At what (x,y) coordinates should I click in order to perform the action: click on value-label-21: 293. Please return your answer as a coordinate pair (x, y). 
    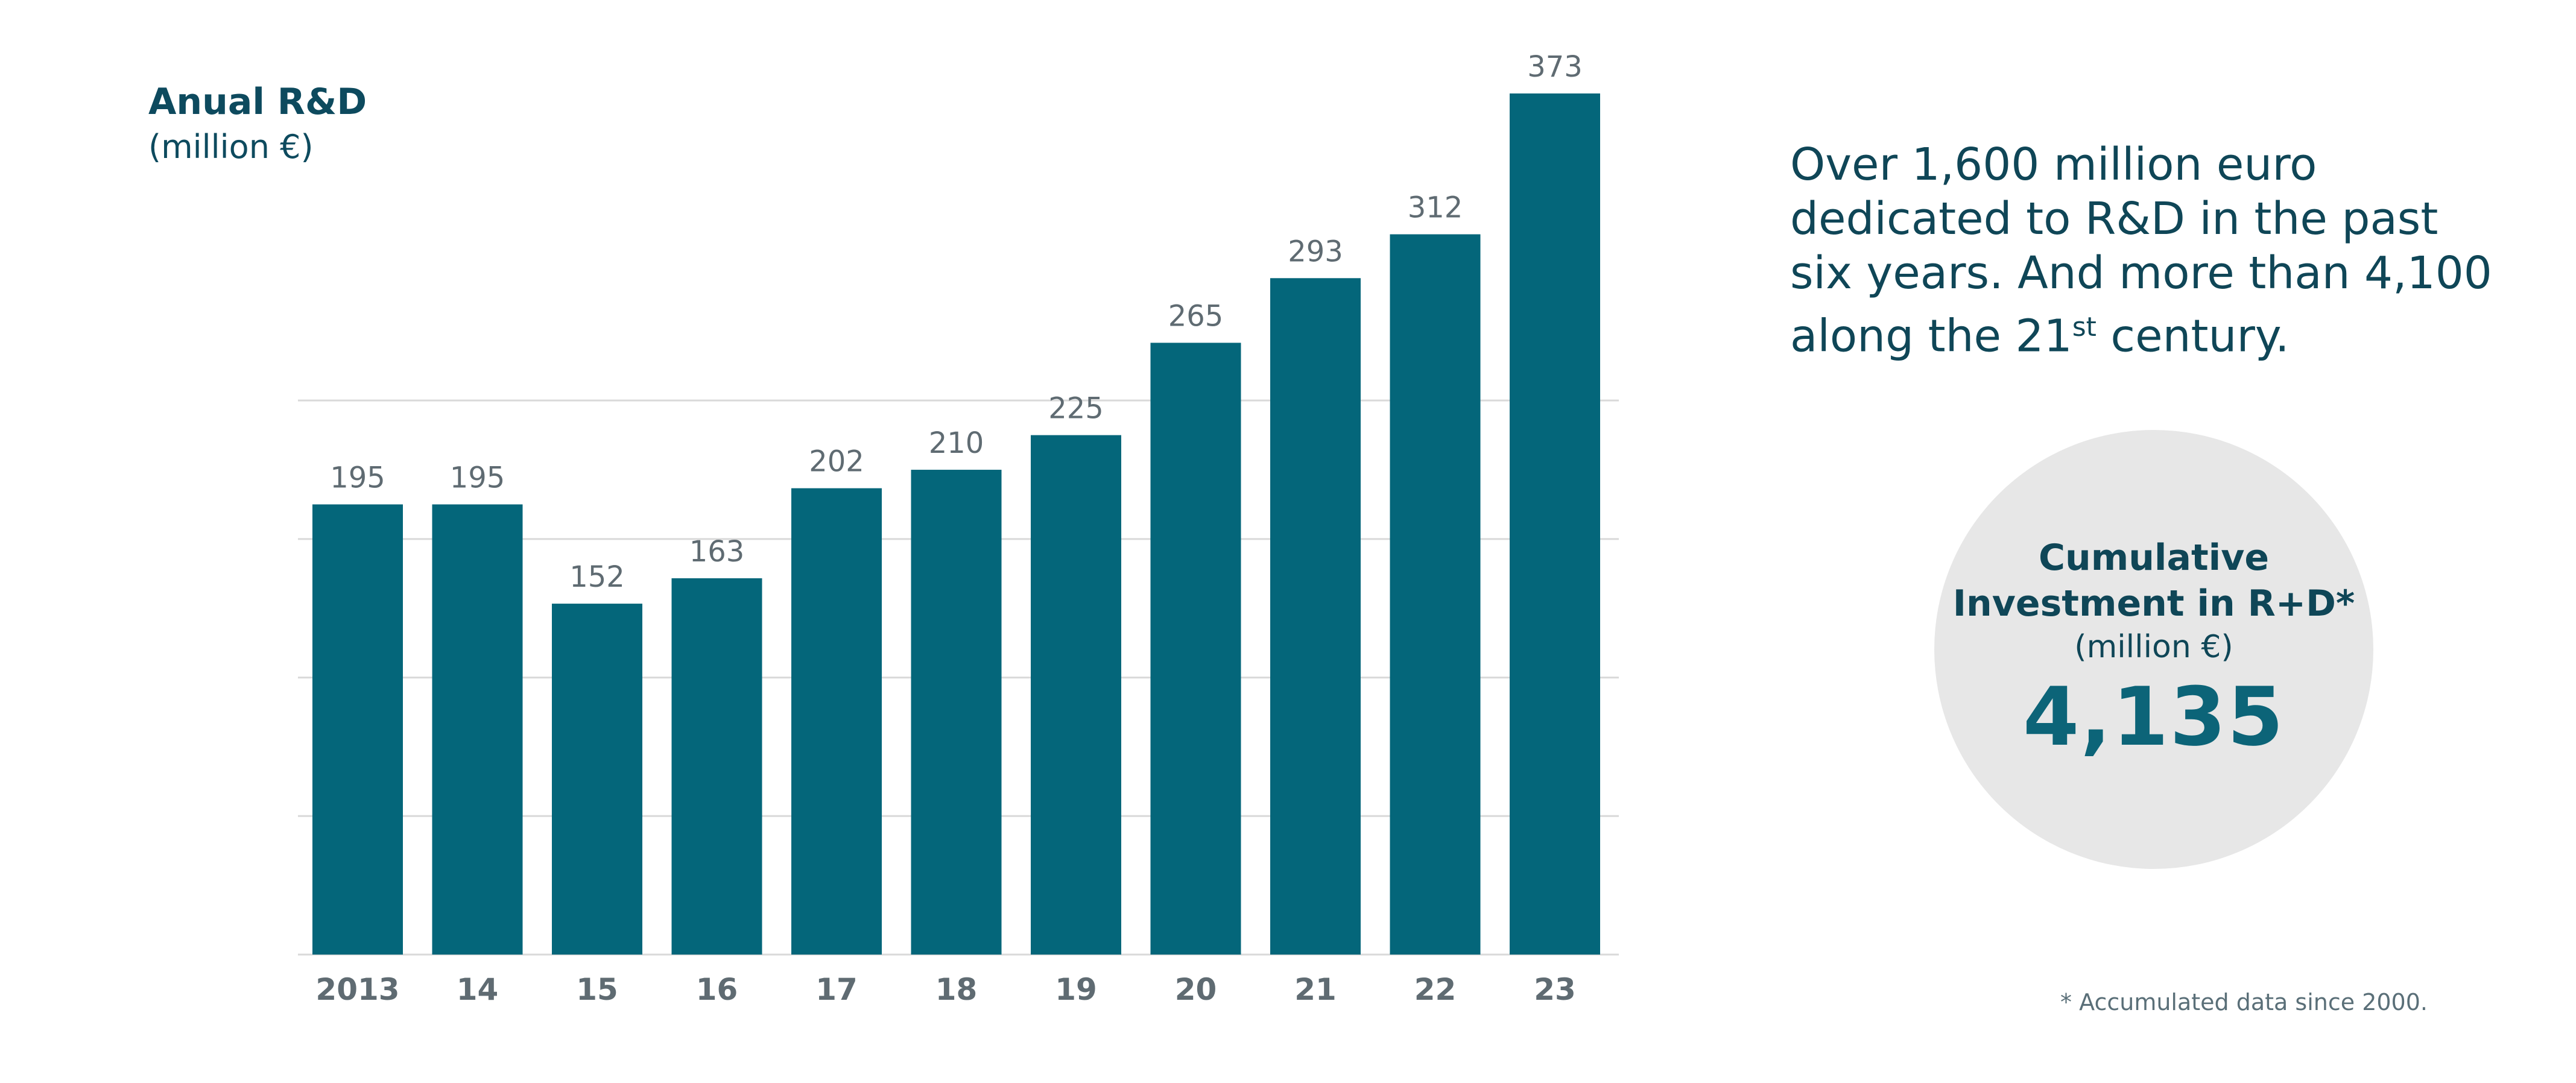
    Looking at the image, I should click on (1315, 251).